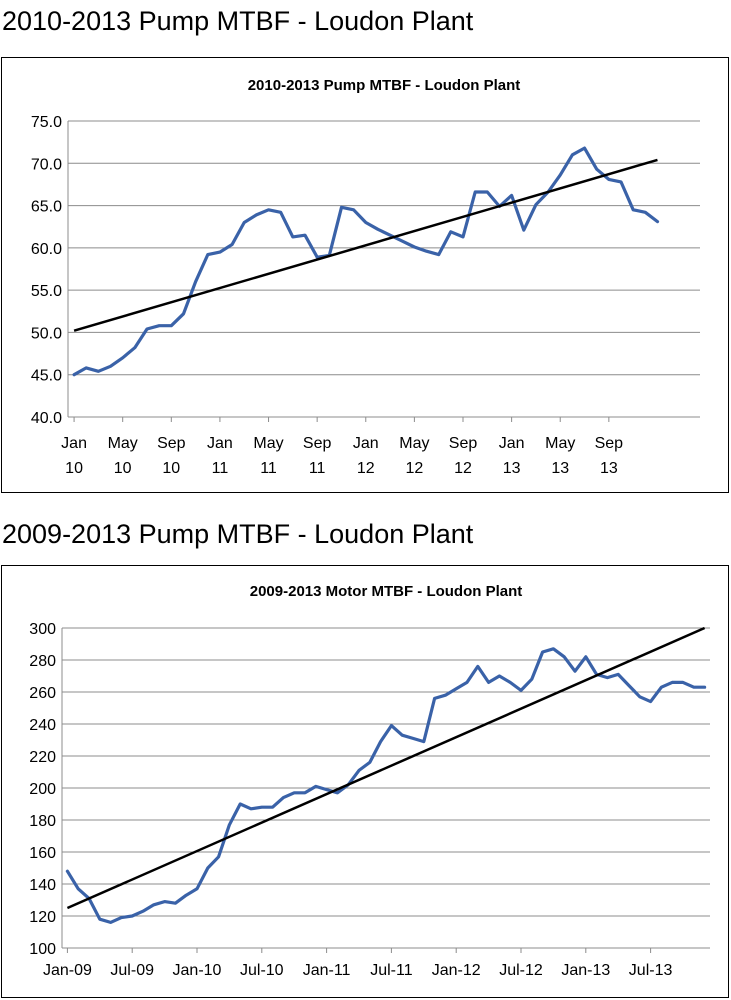 The height and width of the screenshot is (1000, 731). What do you see at coordinates (238, 21) in the screenshot?
I see `chart-1-heading: 2010-2013 Pump MTBF - Loudon Plant` at bounding box center [238, 21].